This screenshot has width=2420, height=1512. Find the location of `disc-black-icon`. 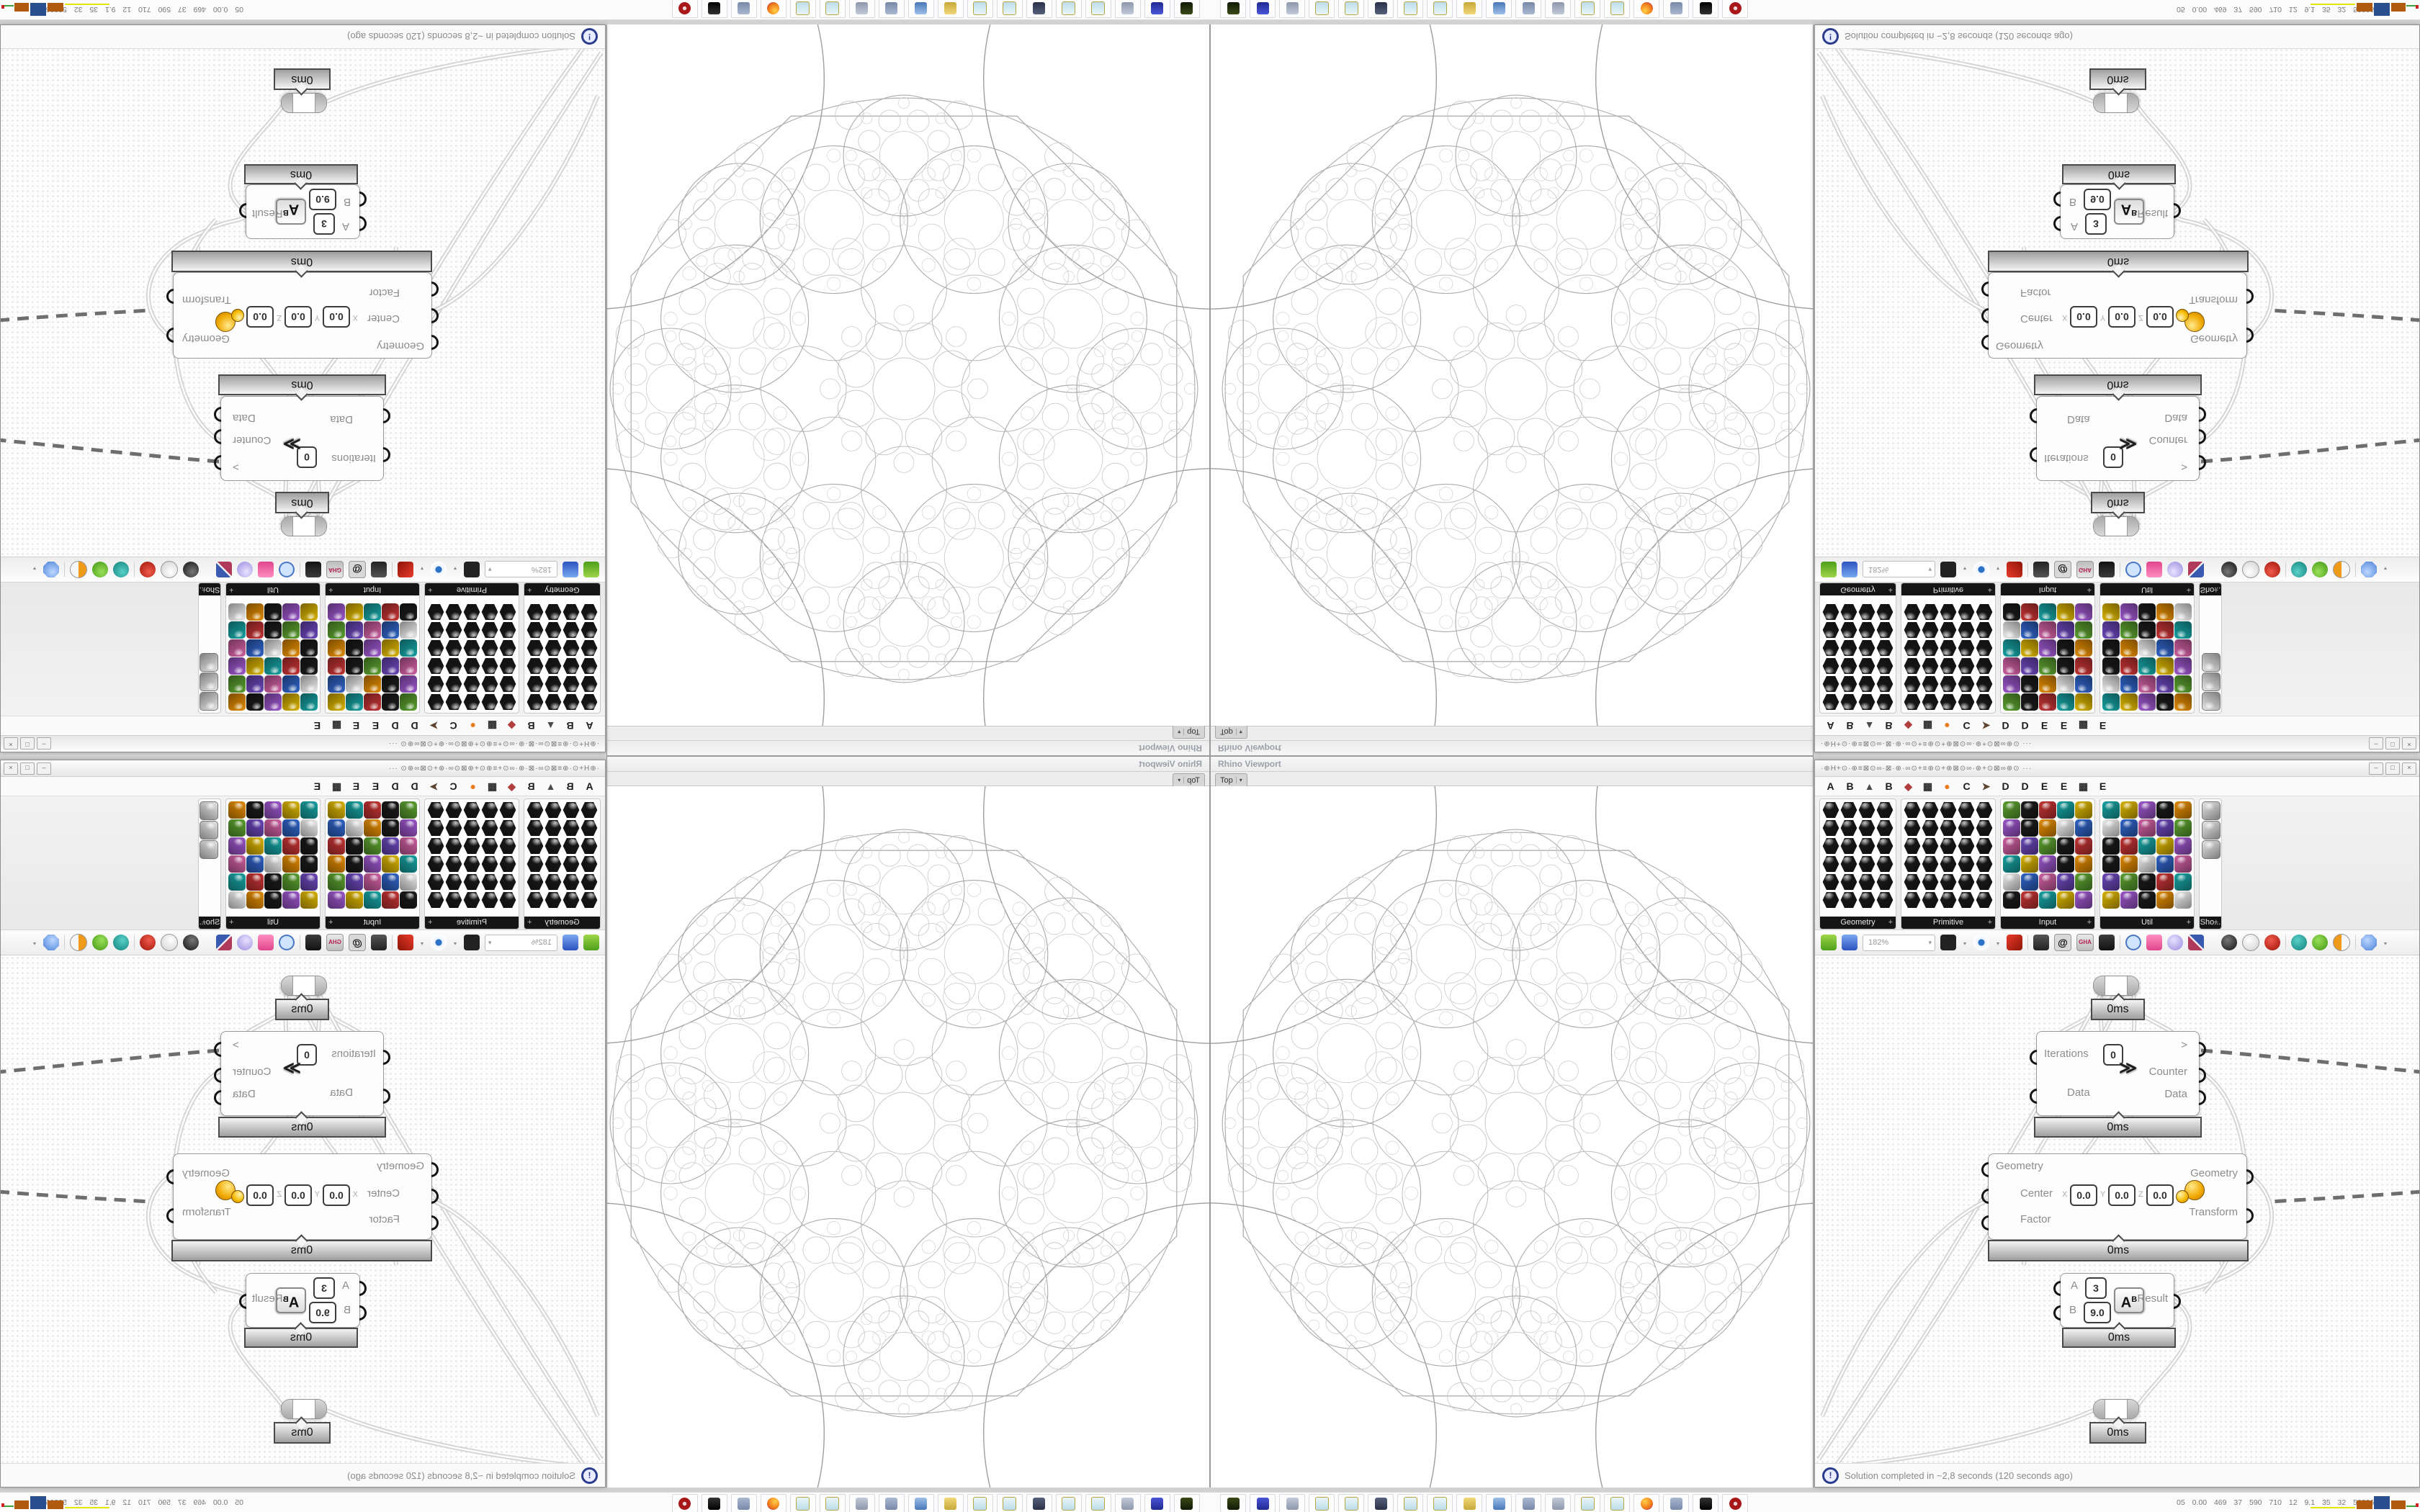

disc-black-icon is located at coordinates (2229, 569).